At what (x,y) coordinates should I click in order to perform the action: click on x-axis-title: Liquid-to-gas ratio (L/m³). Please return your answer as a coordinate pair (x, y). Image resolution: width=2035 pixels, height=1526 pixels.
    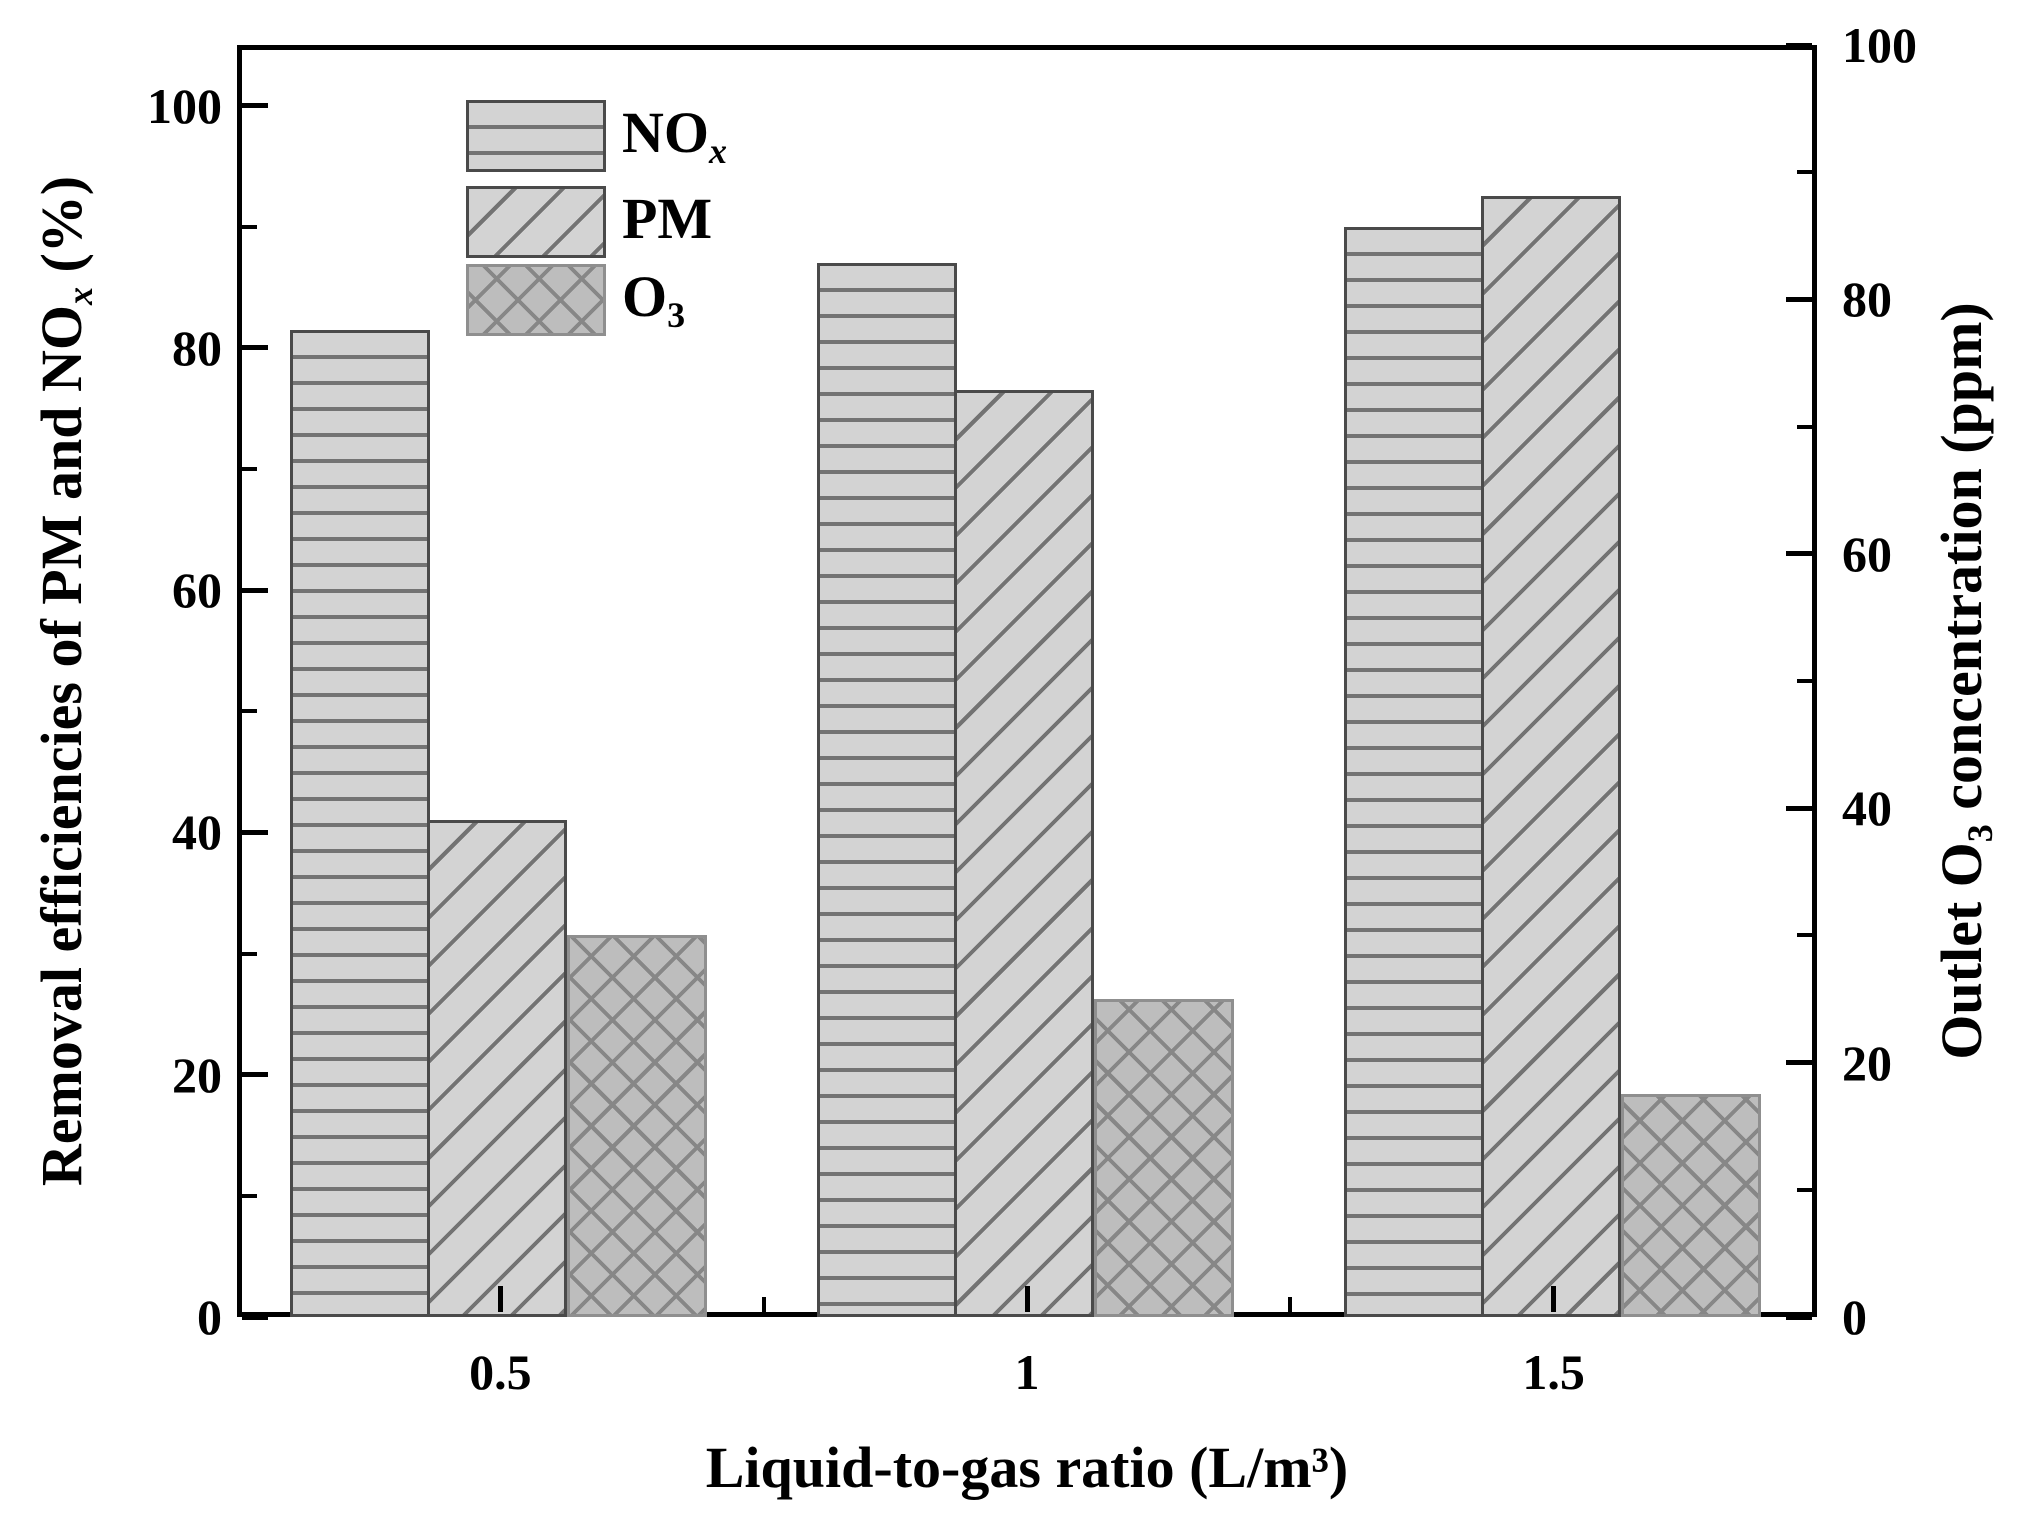
    Looking at the image, I should click on (1027, 1467).